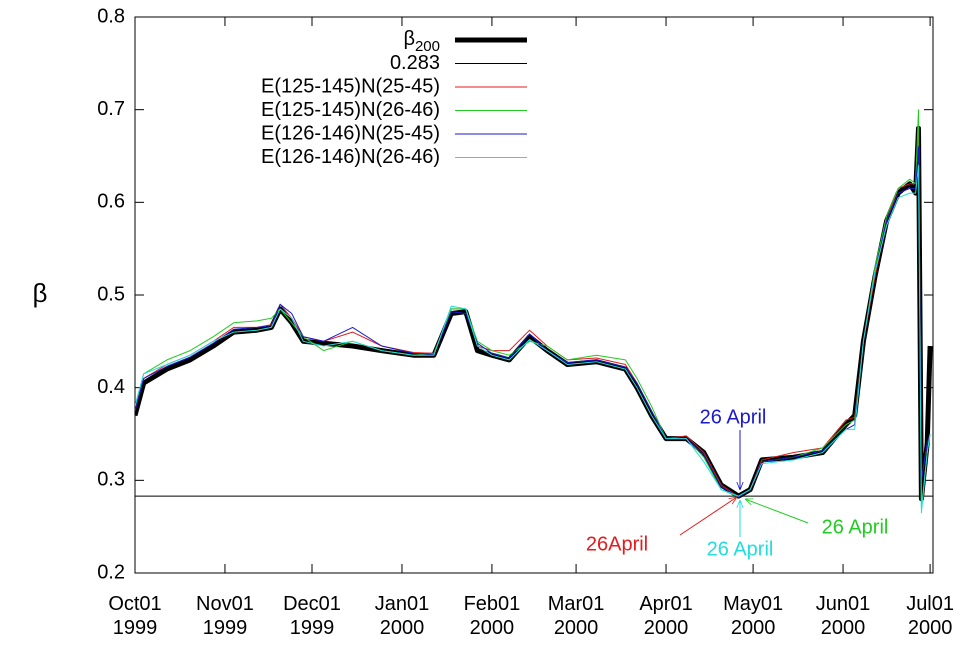 This screenshot has height=646, width=969. Describe the element at coordinates (665, 616) in the screenshot. I see `x-tick-label: Apr01 2000` at that location.